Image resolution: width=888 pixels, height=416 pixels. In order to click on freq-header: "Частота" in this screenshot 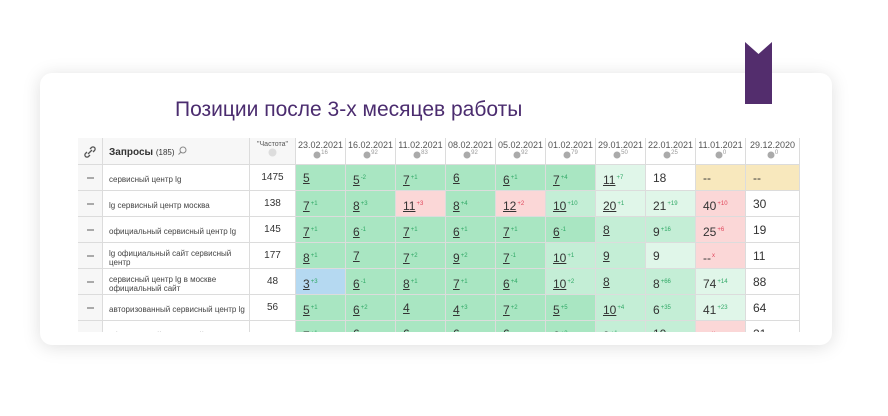, I will do `click(273, 151)`.